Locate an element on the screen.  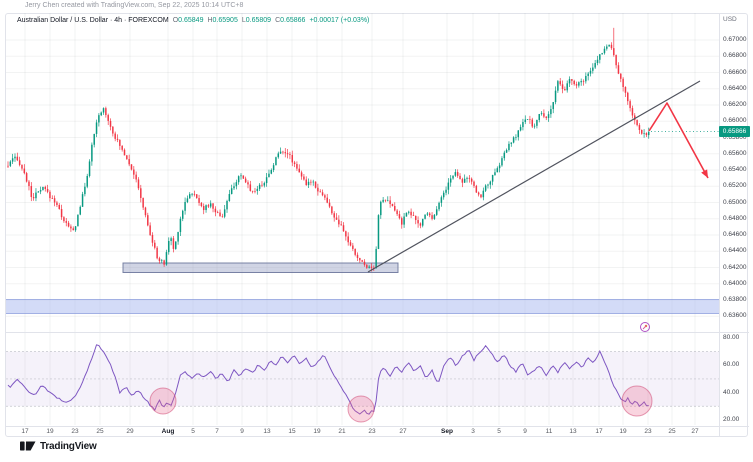
demand-zone-band is located at coordinates (362, 306).